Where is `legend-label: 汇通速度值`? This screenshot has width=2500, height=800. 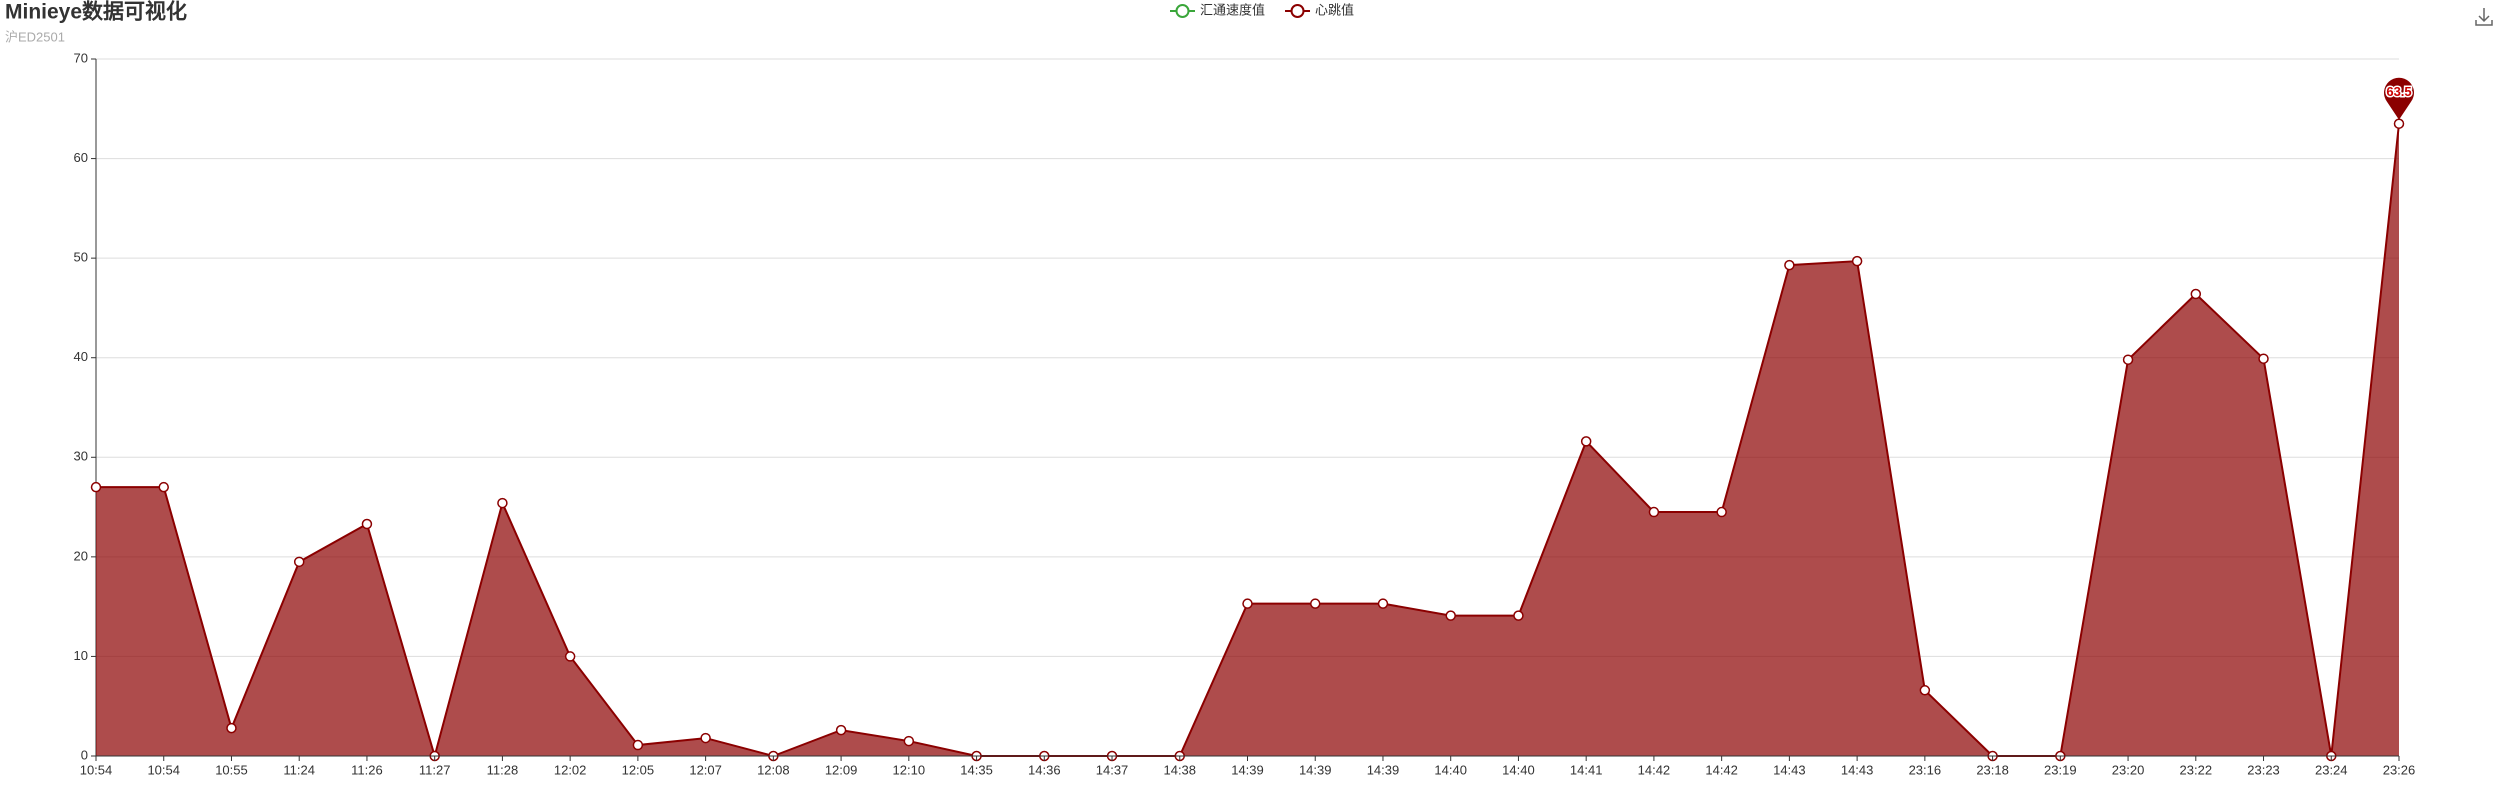 legend-label: 汇通速度值 is located at coordinates (1232, 9).